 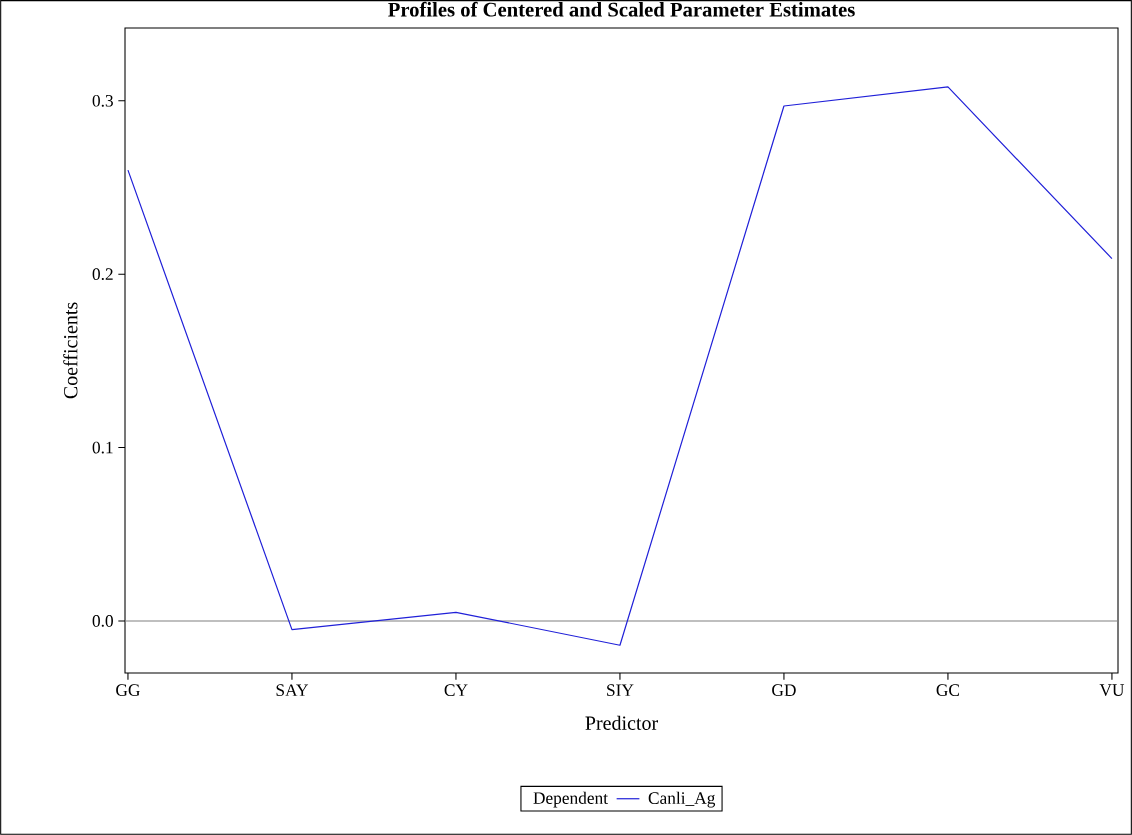 I want to click on y-axis-title: Coefficients, so click(x=70, y=350).